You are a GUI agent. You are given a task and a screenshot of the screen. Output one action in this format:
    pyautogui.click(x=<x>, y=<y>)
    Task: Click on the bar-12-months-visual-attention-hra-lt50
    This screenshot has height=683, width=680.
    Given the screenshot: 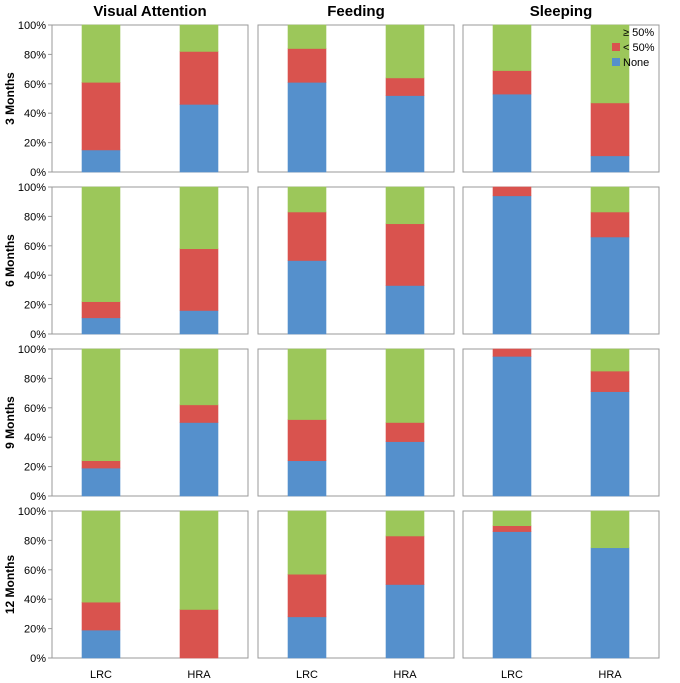 What is the action you would take?
    pyautogui.click(x=199, y=634)
    